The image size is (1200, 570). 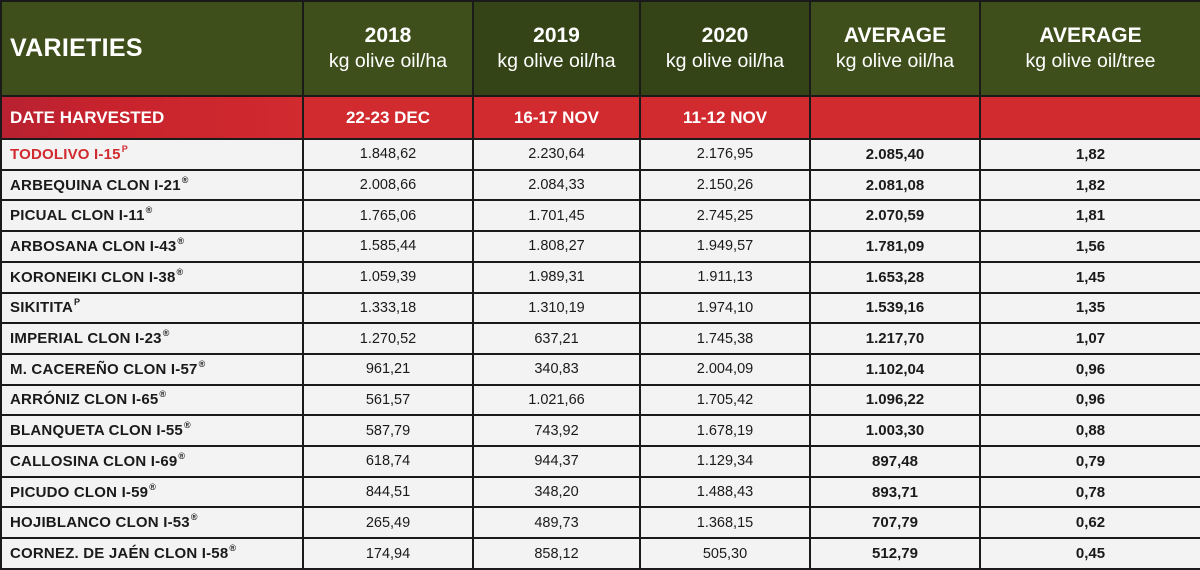 What do you see at coordinates (895, 369) in the screenshot?
I see `average-kg-ha: 1.102,04` at bounding box center [895, 369].